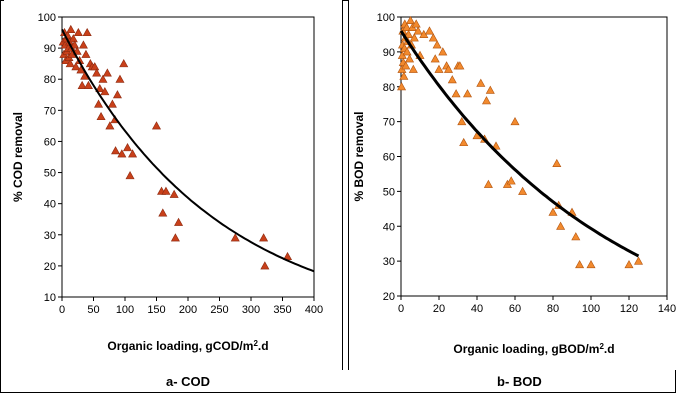  I want to click on bod-ytick-label: 90, so click(389, 53).